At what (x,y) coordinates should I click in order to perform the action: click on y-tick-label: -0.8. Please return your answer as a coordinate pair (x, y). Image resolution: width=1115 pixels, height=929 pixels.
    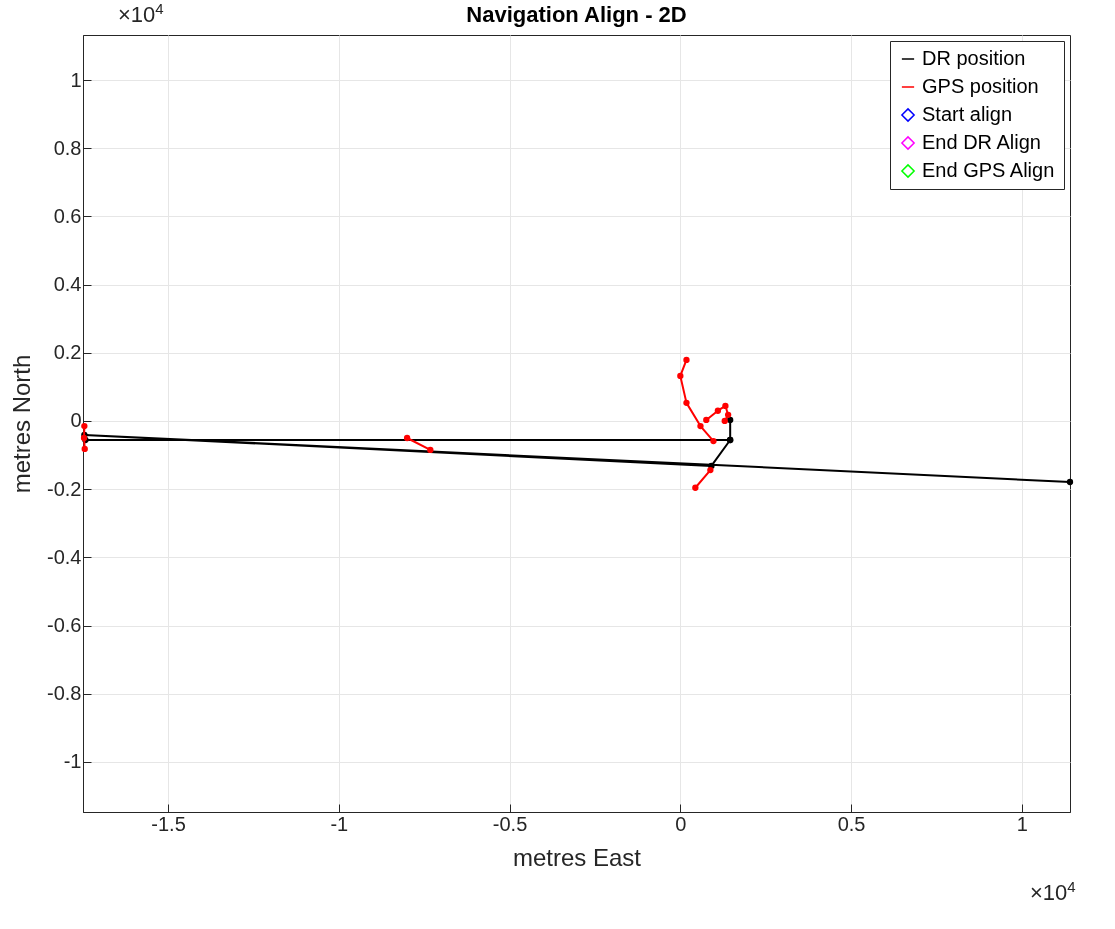
    Looking at the image, I should click on (64, 693).